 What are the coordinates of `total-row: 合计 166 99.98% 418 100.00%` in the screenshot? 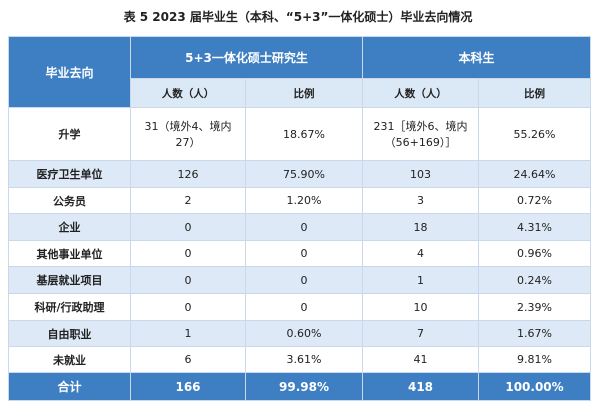 It's located at (300, 386).